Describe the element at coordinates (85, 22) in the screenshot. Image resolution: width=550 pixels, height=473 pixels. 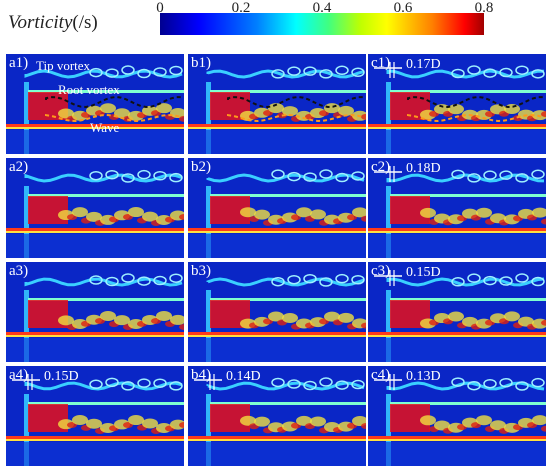
I see `colorbar-unit: (/s)` at that location.